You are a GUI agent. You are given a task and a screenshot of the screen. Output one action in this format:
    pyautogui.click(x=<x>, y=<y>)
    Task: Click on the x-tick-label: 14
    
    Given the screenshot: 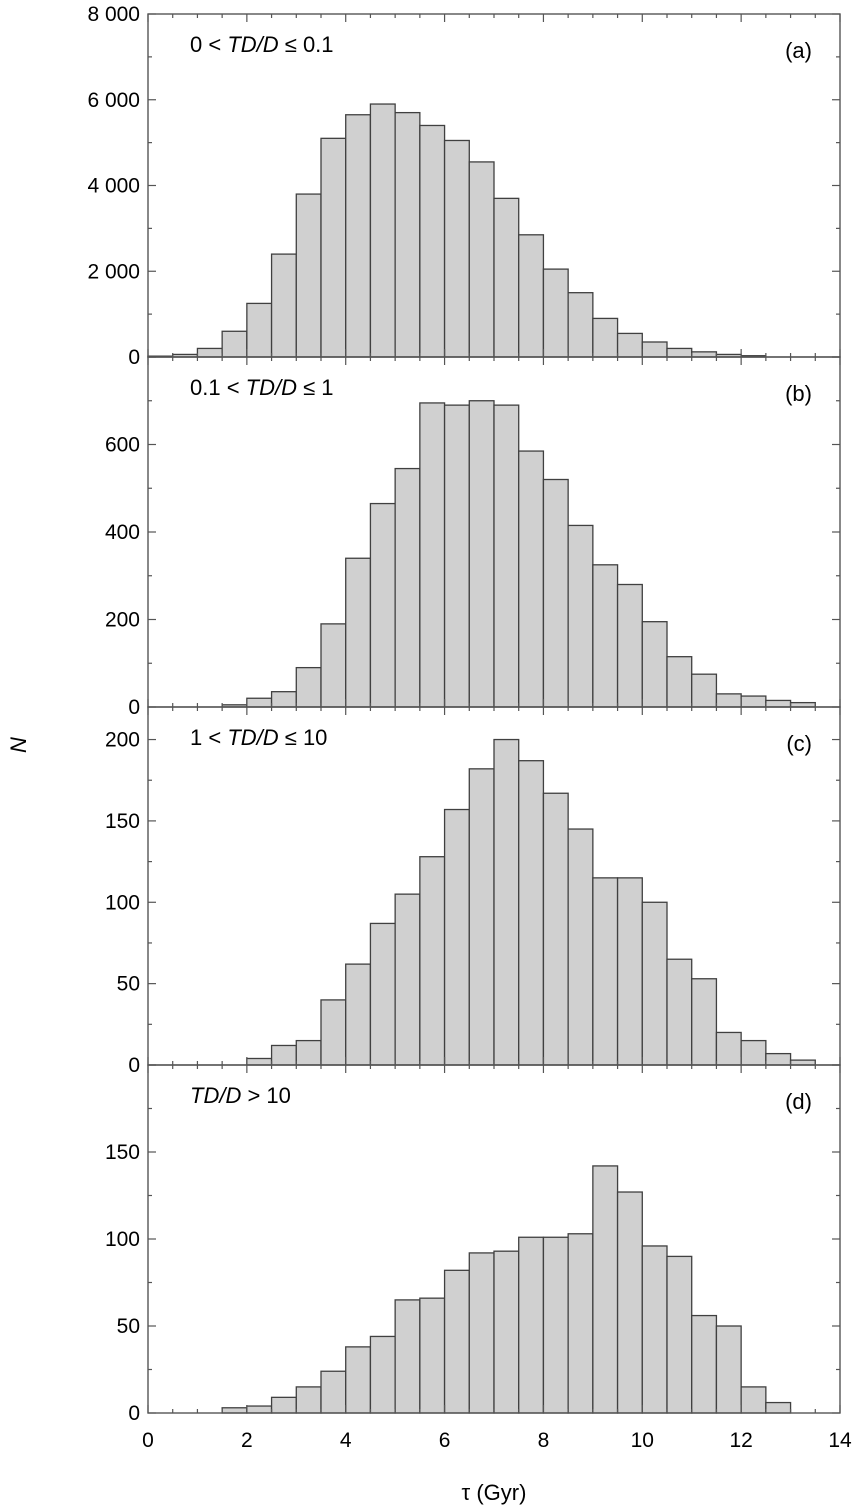 What is the action you would take?
    pyautogui.click(x=840, y=1440)
    